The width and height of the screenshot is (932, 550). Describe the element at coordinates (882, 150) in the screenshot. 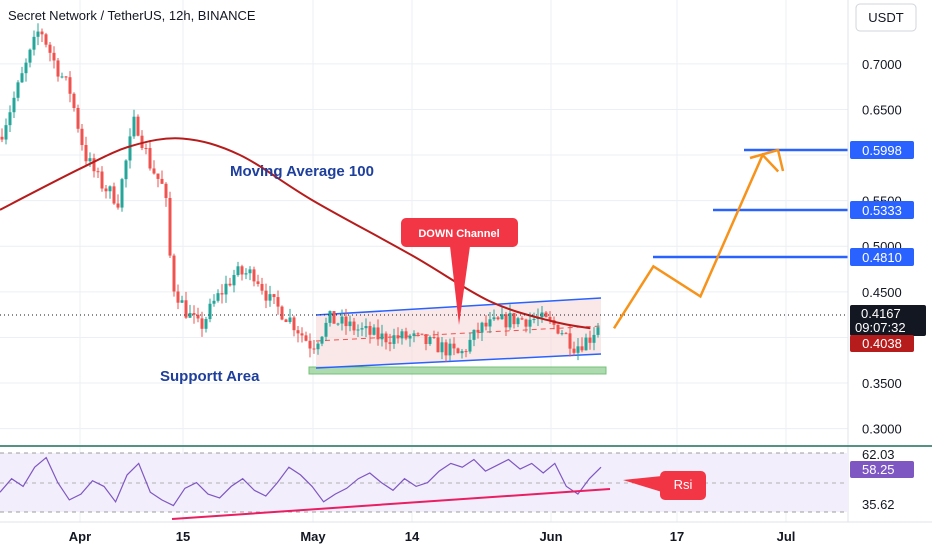

I see `target-tag-1-text: 0.5998` at that location.